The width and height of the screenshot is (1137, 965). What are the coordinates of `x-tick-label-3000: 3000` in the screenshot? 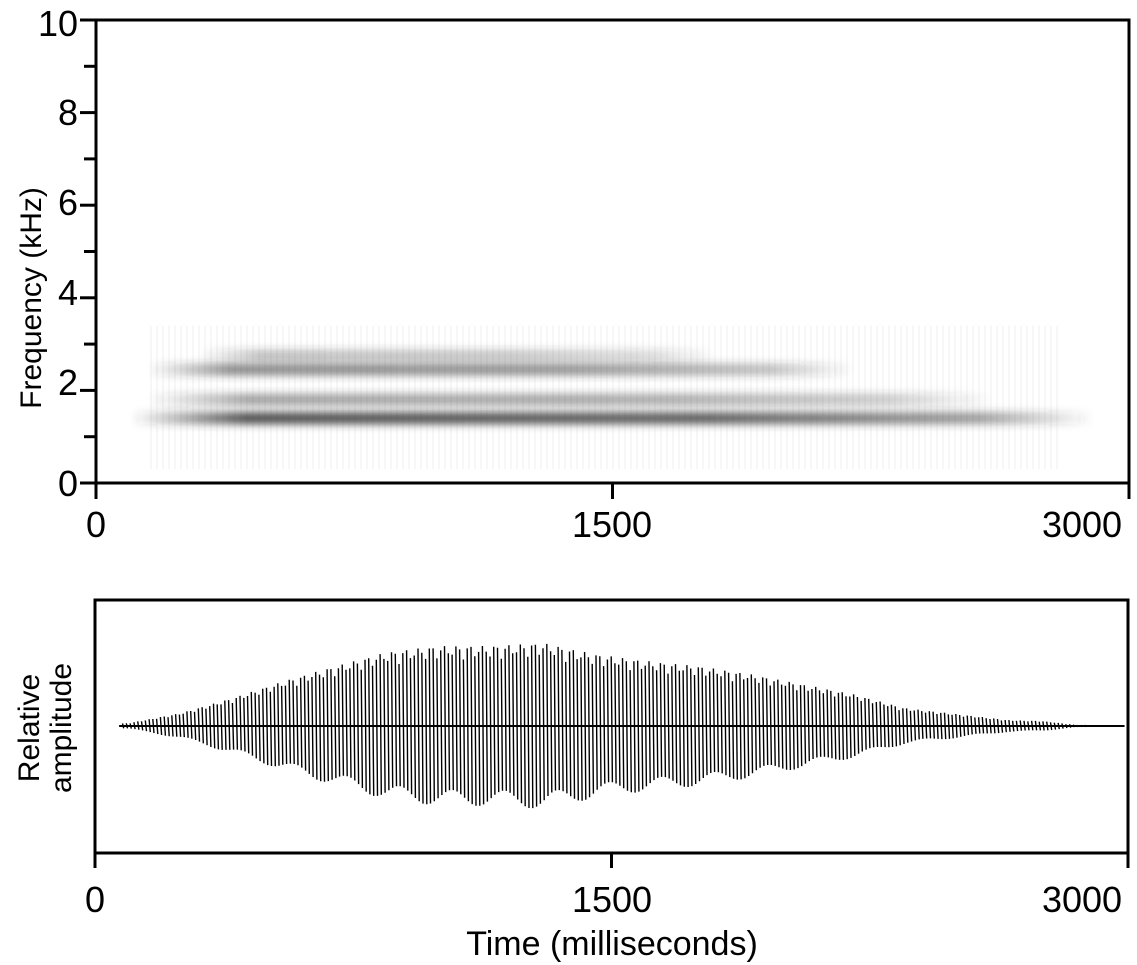 It's located at (1082, 524).